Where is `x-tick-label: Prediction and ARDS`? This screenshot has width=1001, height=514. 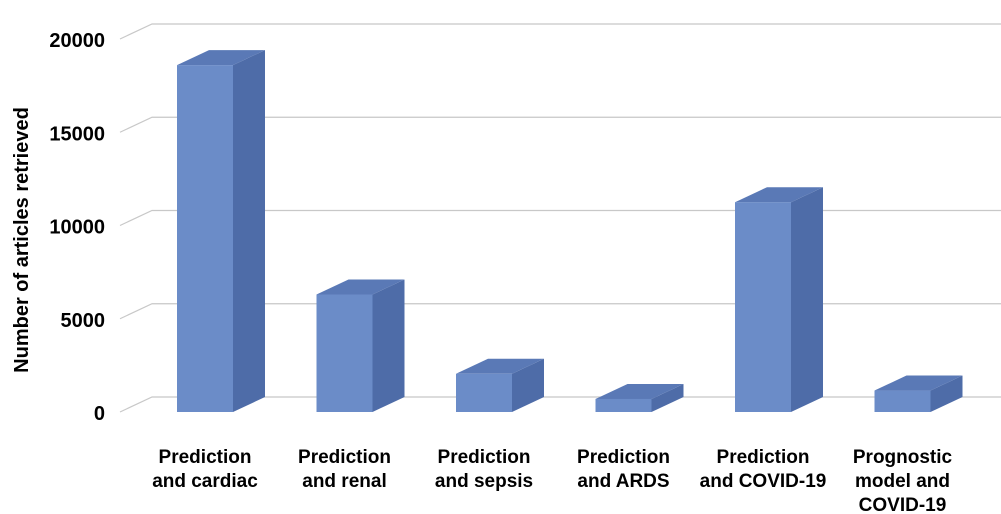 x-tick-label: Prediction and ARDS is located at coordinates (623, 469).